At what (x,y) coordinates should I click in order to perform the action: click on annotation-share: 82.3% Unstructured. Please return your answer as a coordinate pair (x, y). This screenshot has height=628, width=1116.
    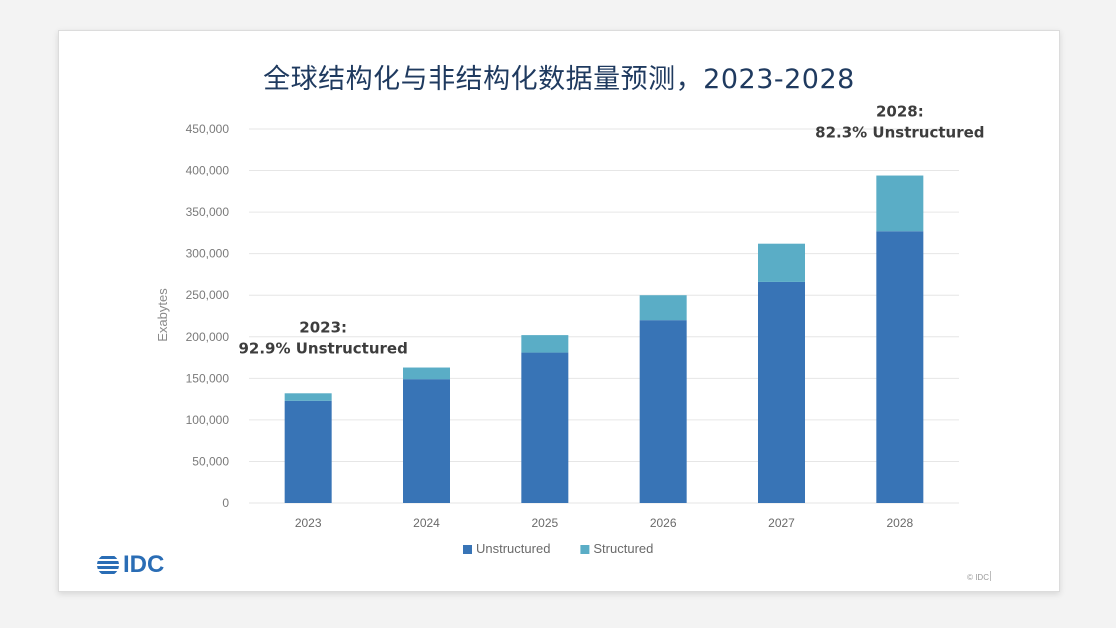
    Looking at the image, I should click on (899, 133).